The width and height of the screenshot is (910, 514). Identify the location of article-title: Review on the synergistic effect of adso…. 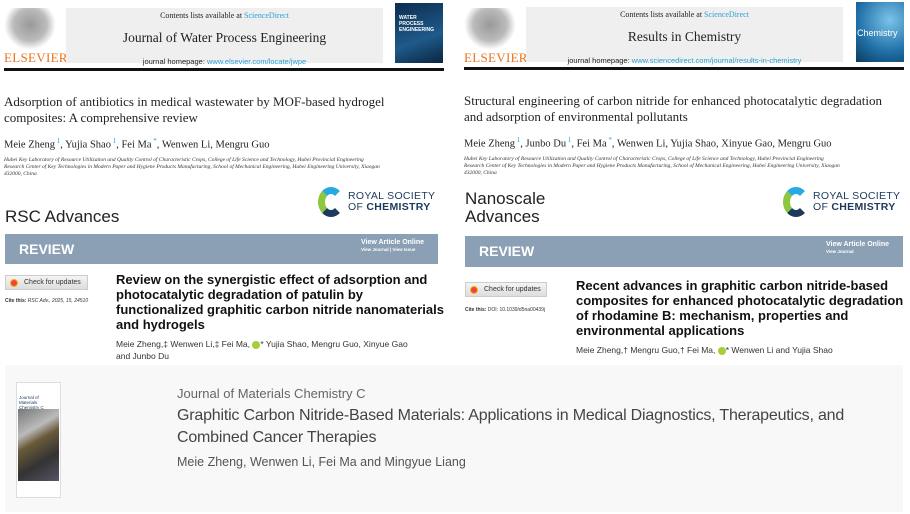
(280, 302).